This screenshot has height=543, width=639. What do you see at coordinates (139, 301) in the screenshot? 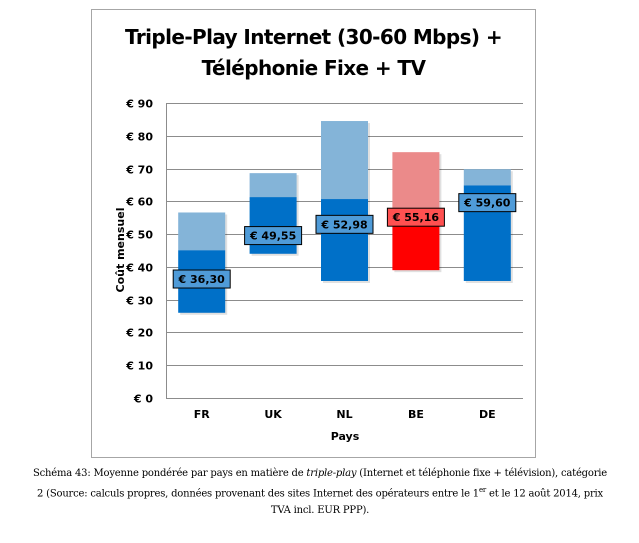
I see `y-tick-label: € 30` at bounding box center [139, 301].